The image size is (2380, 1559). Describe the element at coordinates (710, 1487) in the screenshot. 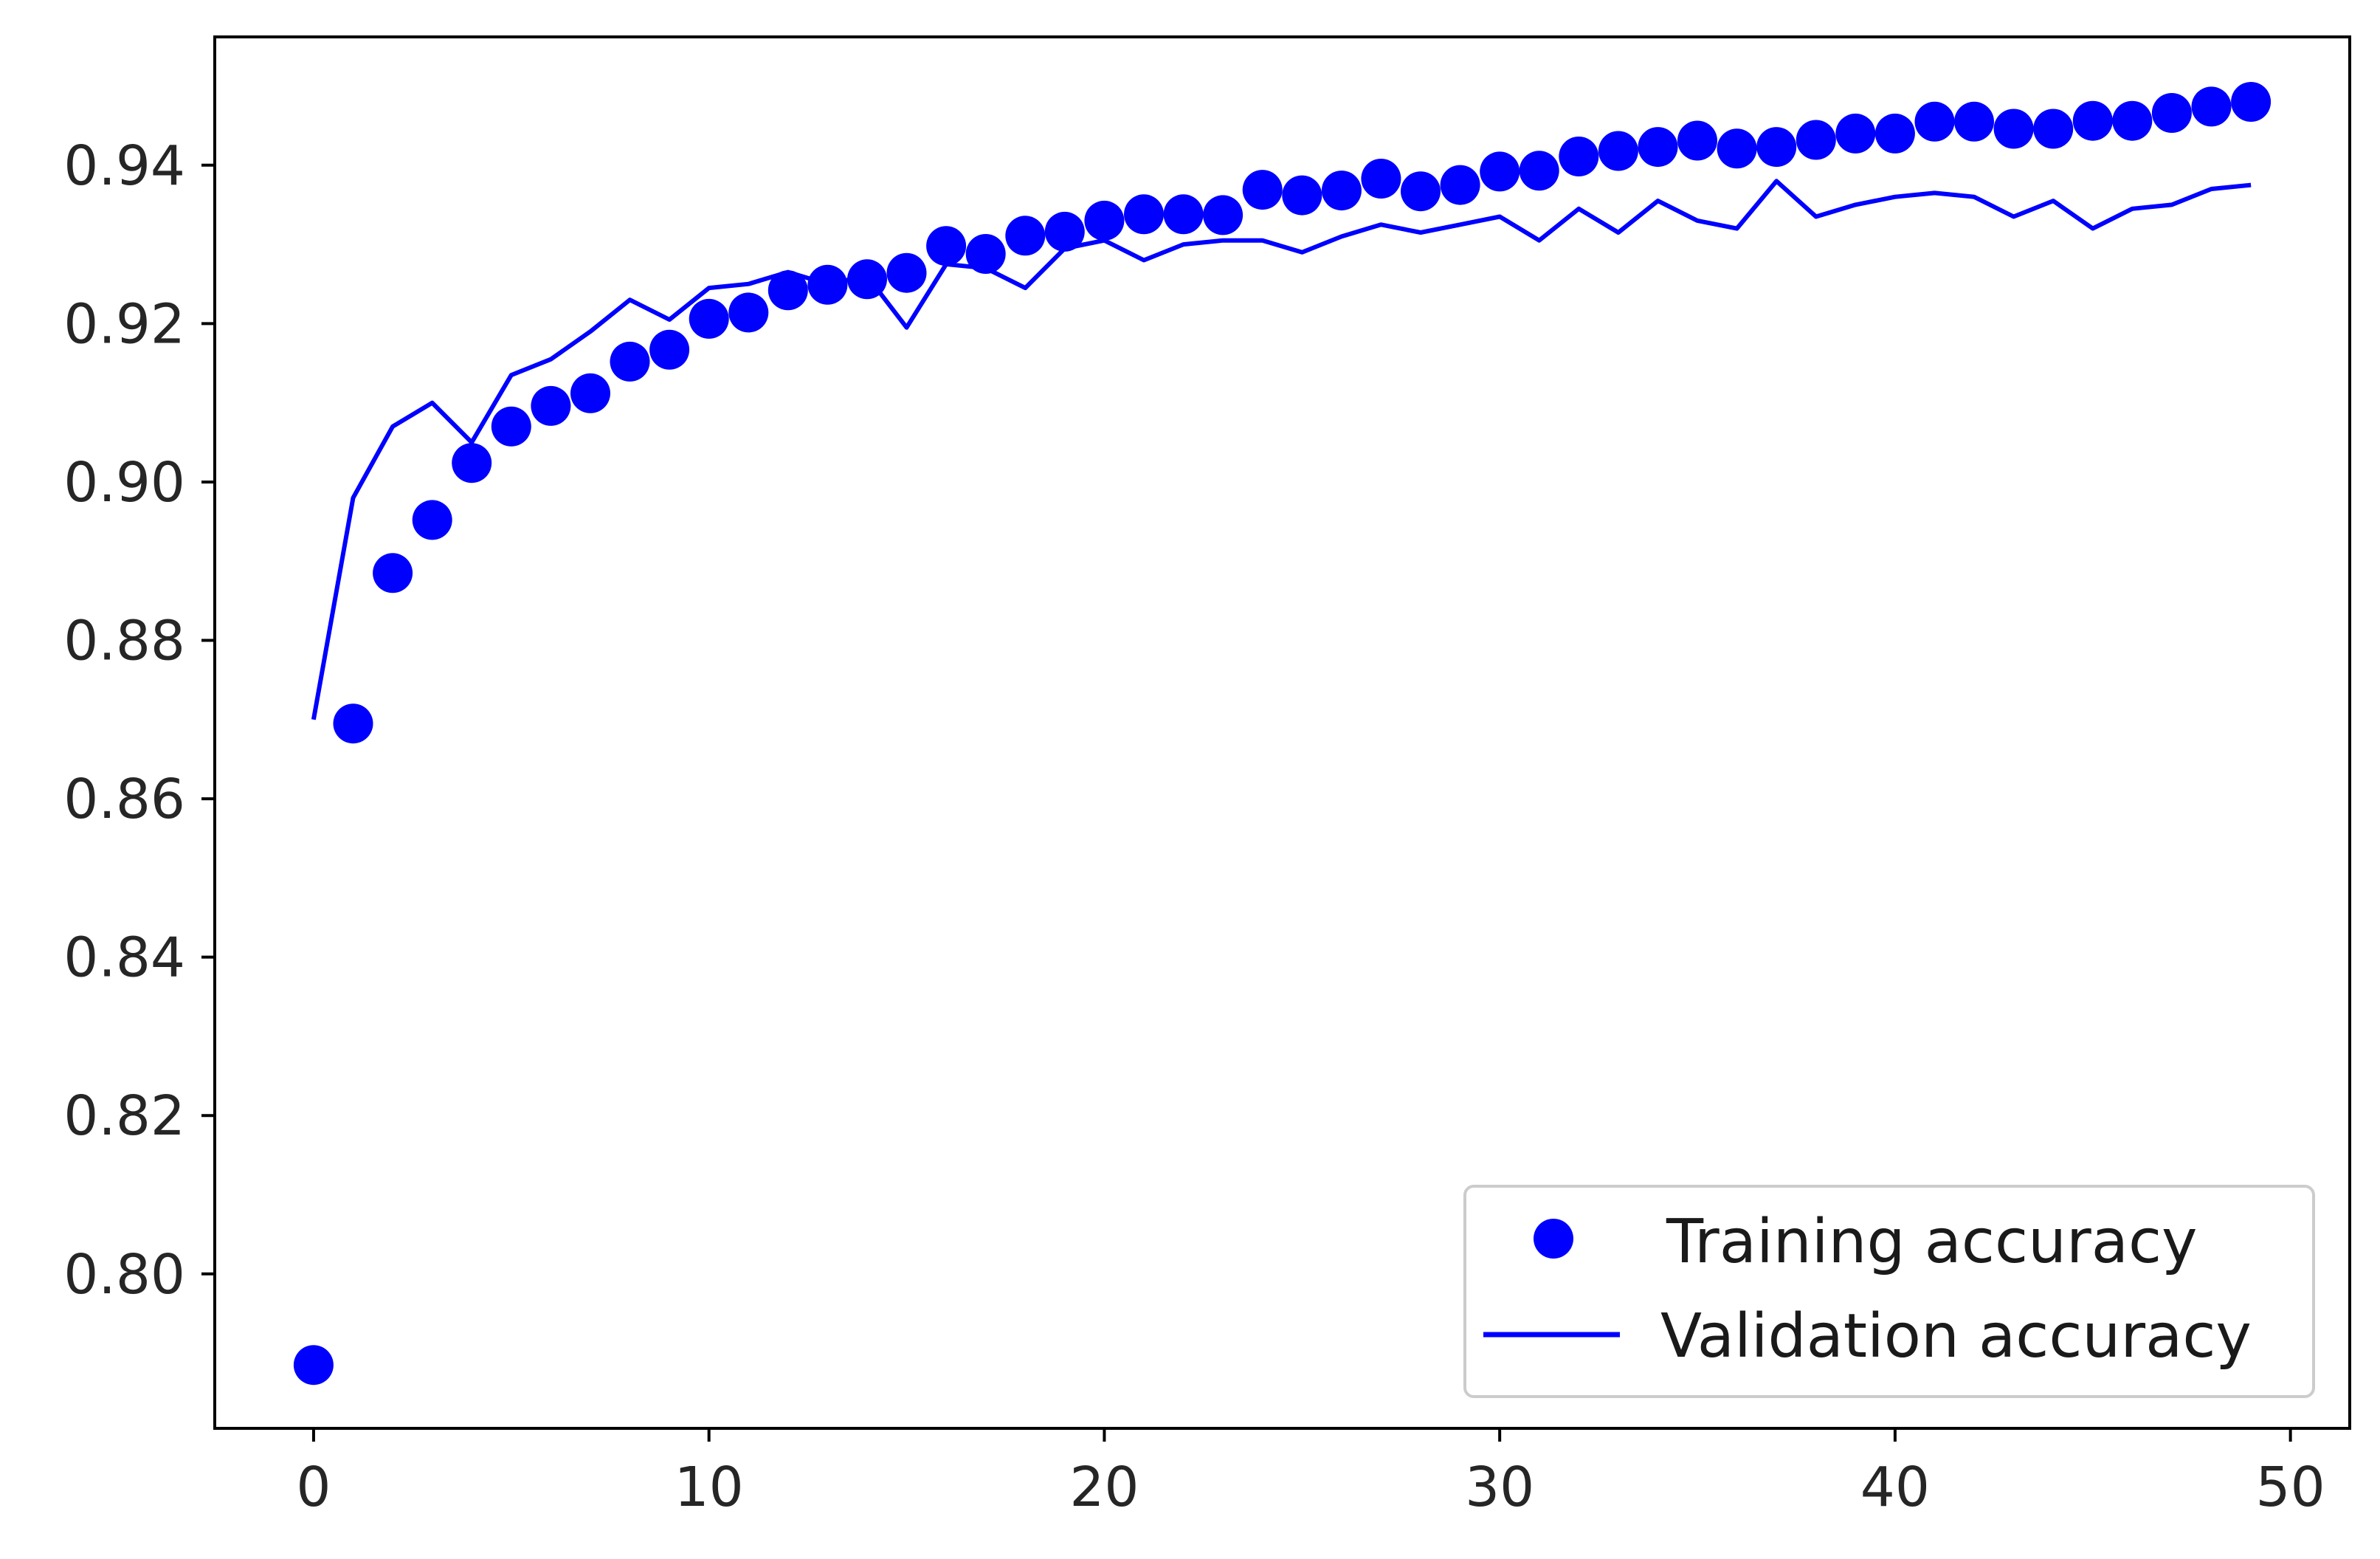

I see `x-tick-label: 10` at that location.